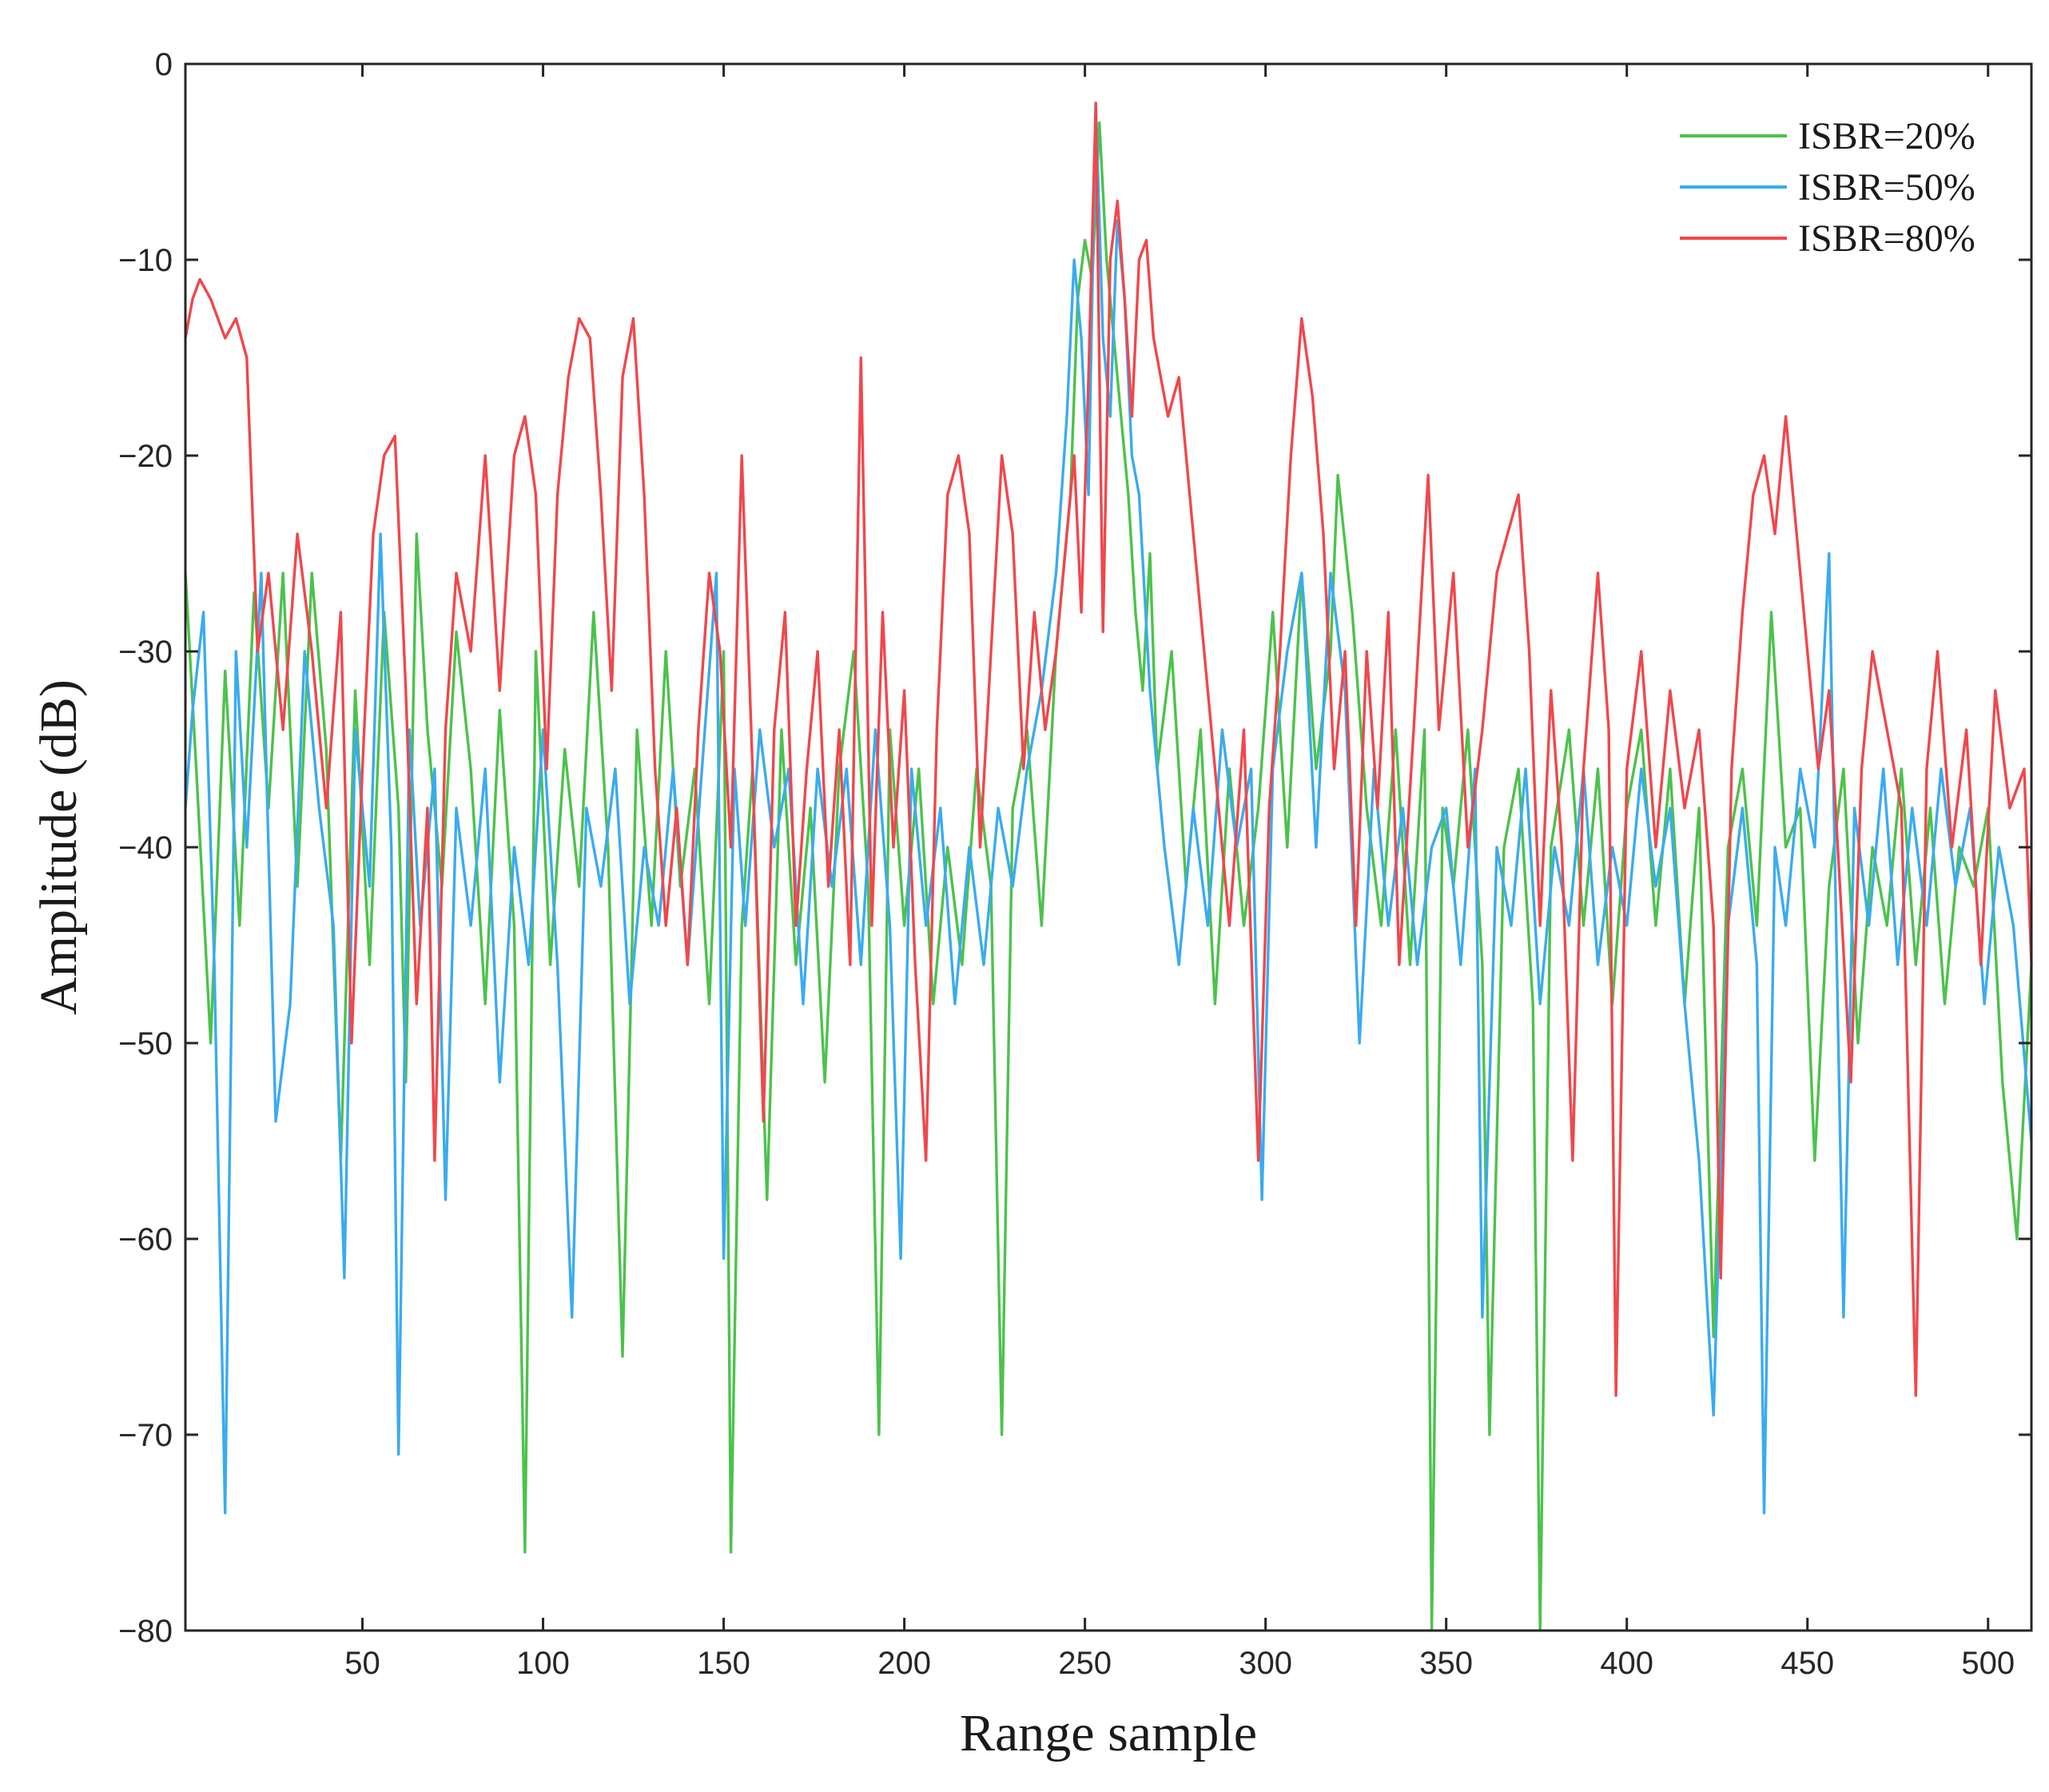 Image resolution: width=2049 pixels, height=1792 pixels. Describe the element at coordinates (145, 1435) in the screenshot. I see `y-tick-label: −70` at that location.